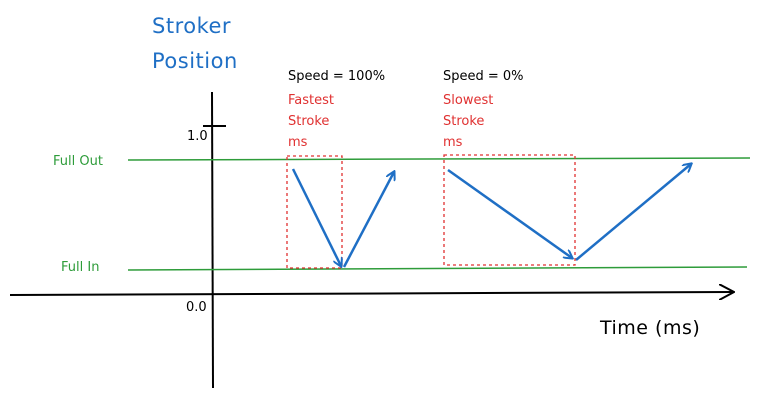  What do you see at coordinates (195, 61) in the screenshot?
I see `chart-title-line2: Position` at bounding box center [195, 61].